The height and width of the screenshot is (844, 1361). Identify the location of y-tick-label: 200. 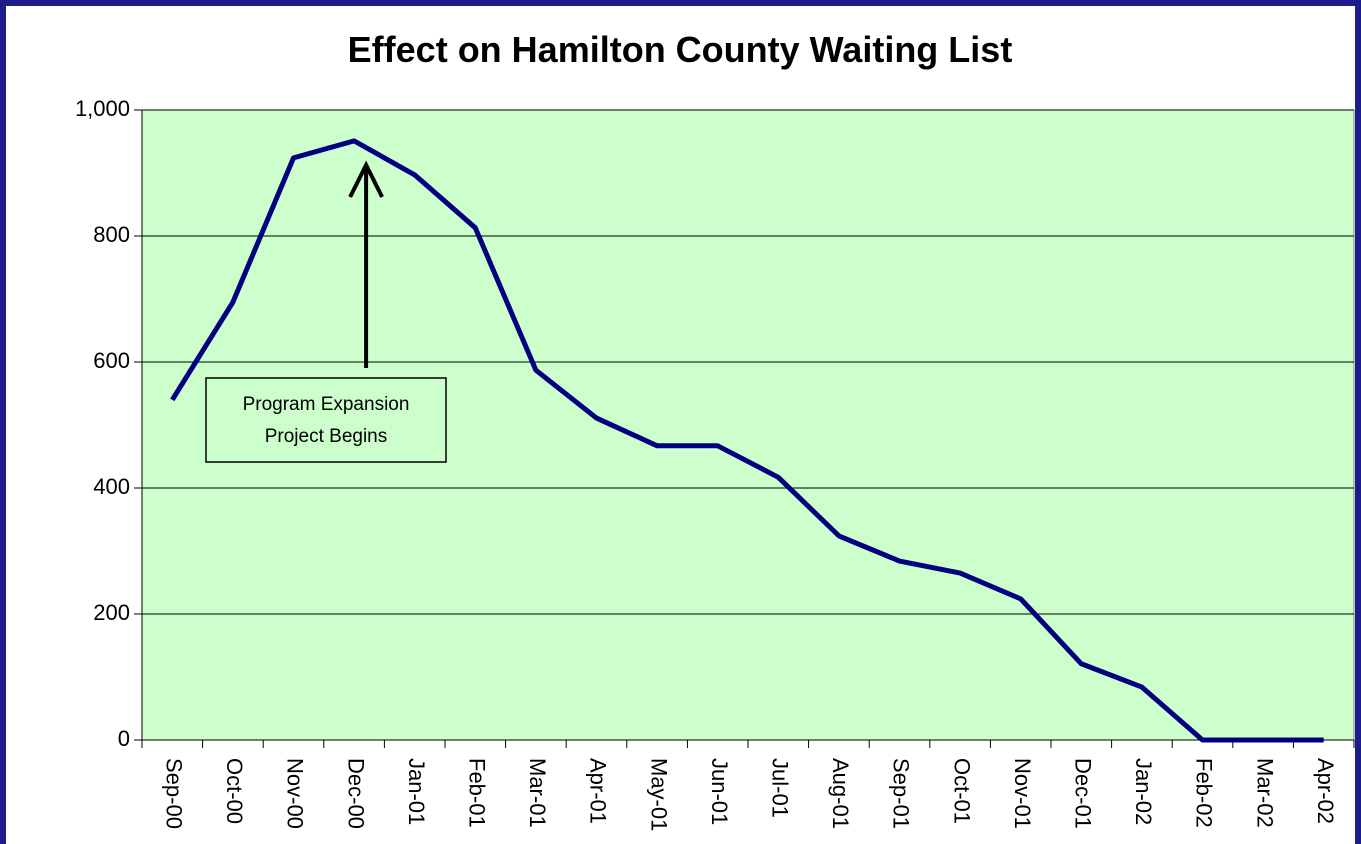
(111, 612).